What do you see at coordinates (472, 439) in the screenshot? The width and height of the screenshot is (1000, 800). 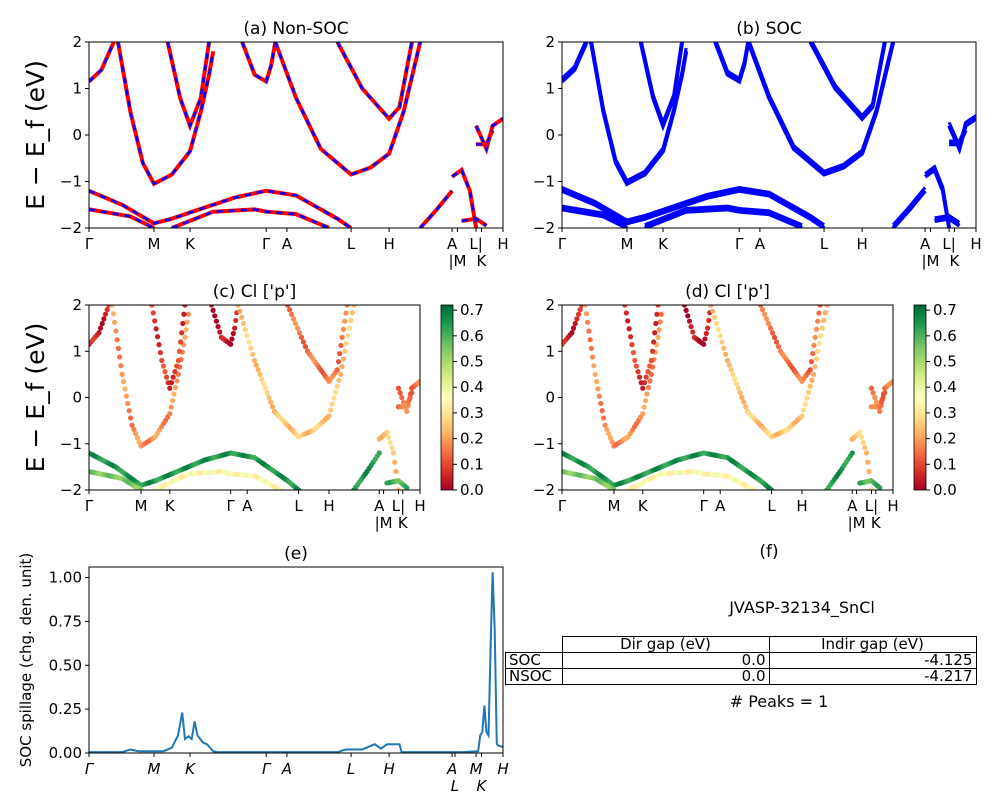 I see `colorbar-tick-label: 0.2` at bounding box center [472, 439].